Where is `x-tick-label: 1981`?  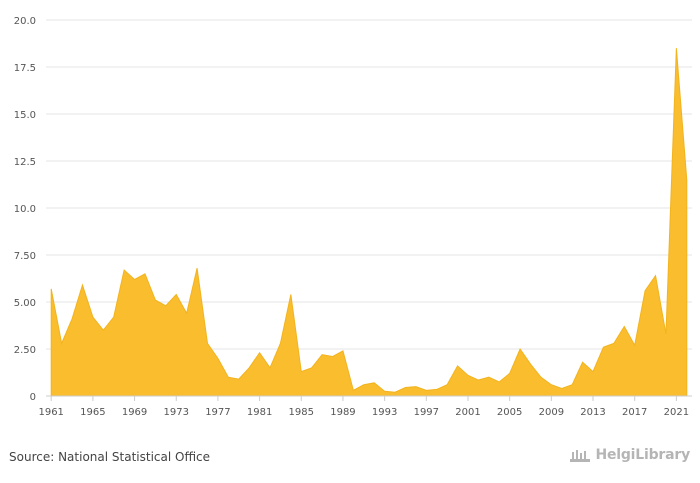 x-tick-label: 1981 is located at coordinates (259, 412).